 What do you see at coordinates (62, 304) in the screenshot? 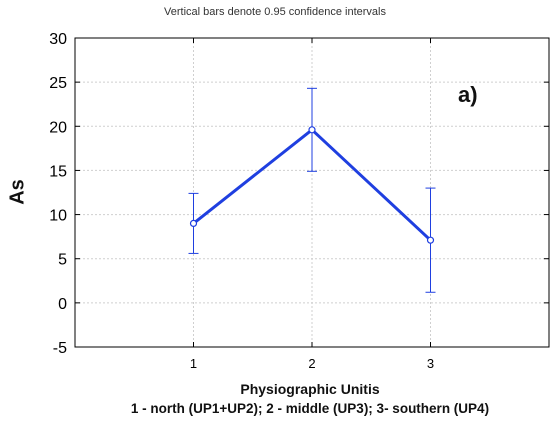
I see `y-tick-label: 0` at bounding box center [62, 304].